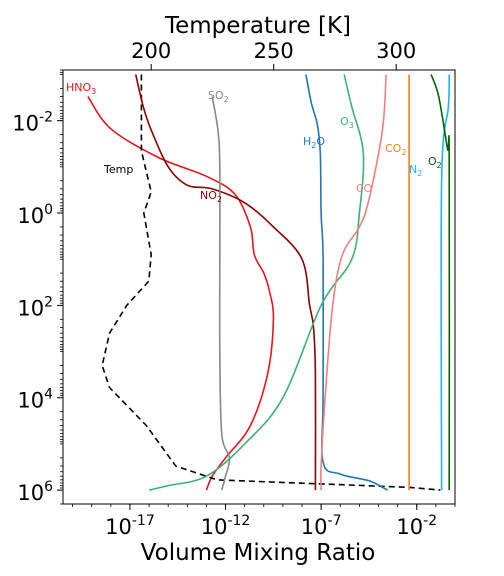  I want to click on x2-tick-label: 300, so click(396, 51).